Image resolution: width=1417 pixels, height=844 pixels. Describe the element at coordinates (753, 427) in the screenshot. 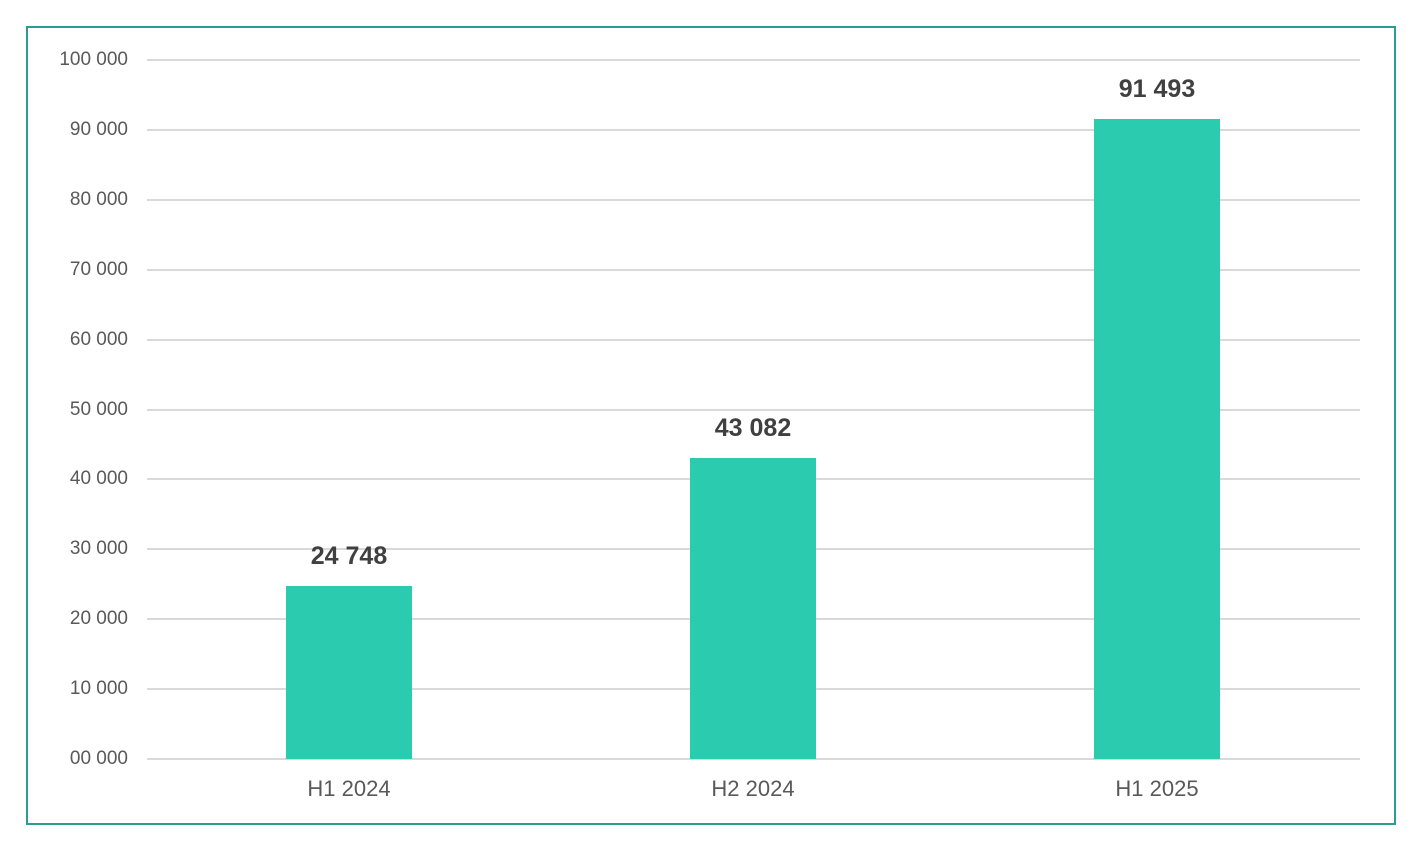

I see `data-label: 43 082` at that location.